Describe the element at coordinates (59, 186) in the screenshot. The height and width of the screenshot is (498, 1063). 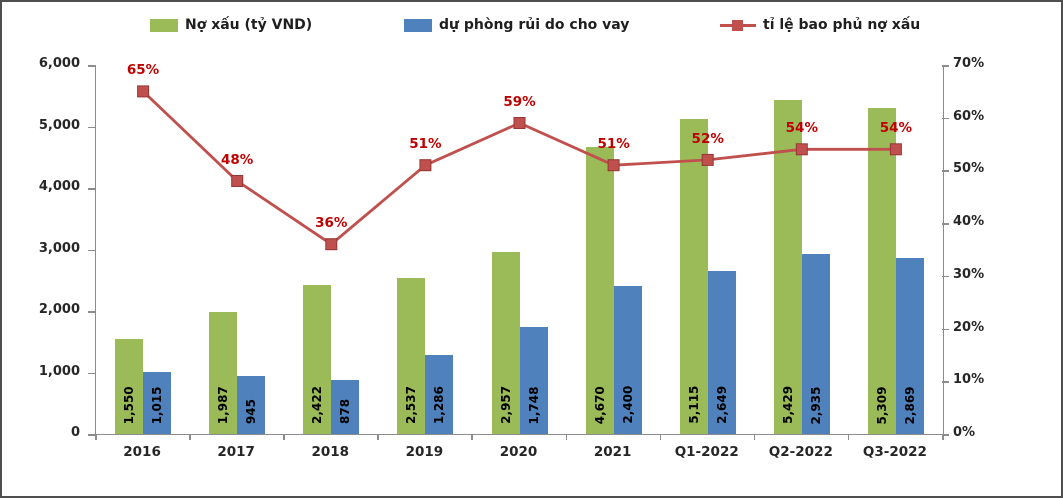
I see `left-axis-tick-label: 4,000` at that location.